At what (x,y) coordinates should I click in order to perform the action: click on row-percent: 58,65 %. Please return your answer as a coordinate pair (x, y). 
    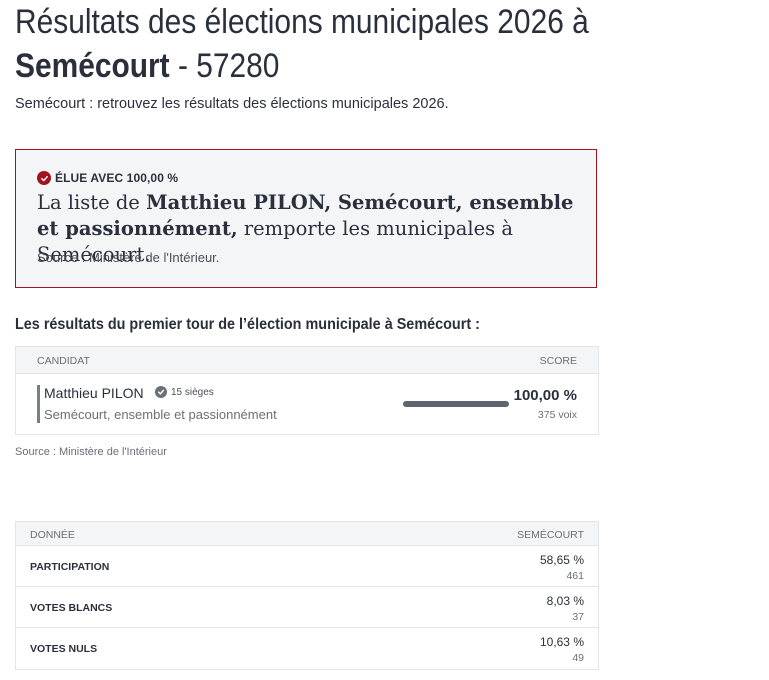
    Looking at the image, I should click on (561, 560).